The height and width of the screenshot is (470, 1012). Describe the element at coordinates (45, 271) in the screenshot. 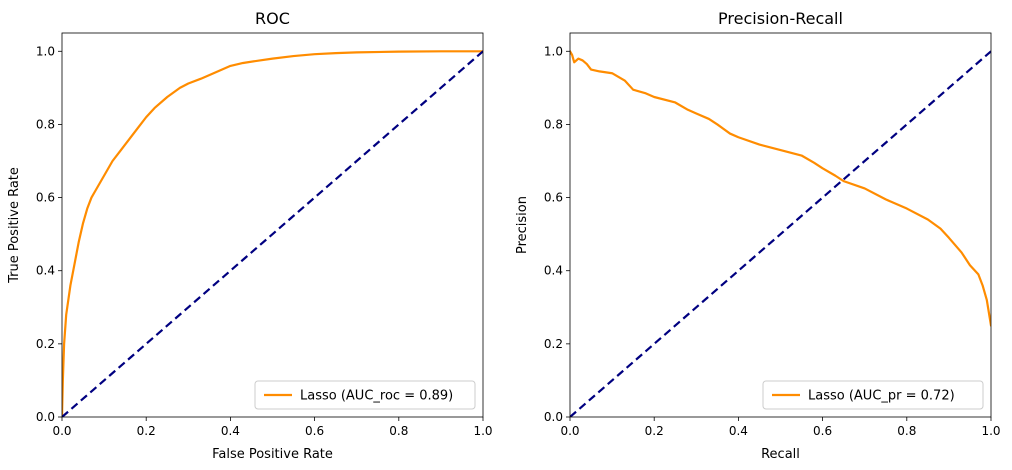

I see `roc-y-tick-label: 0.4` at that location.